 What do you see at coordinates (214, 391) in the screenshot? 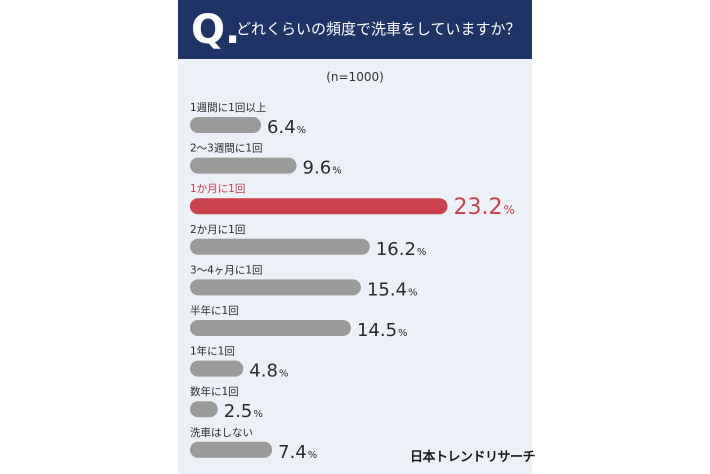
I see `category-label: 数年に1回` at bounding box center [214, 391].